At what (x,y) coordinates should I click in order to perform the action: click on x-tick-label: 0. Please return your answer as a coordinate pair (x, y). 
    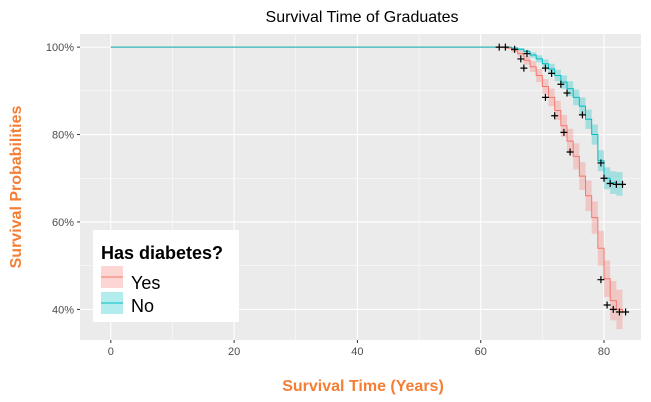
    Looking at the image, I should click on (111, 352).